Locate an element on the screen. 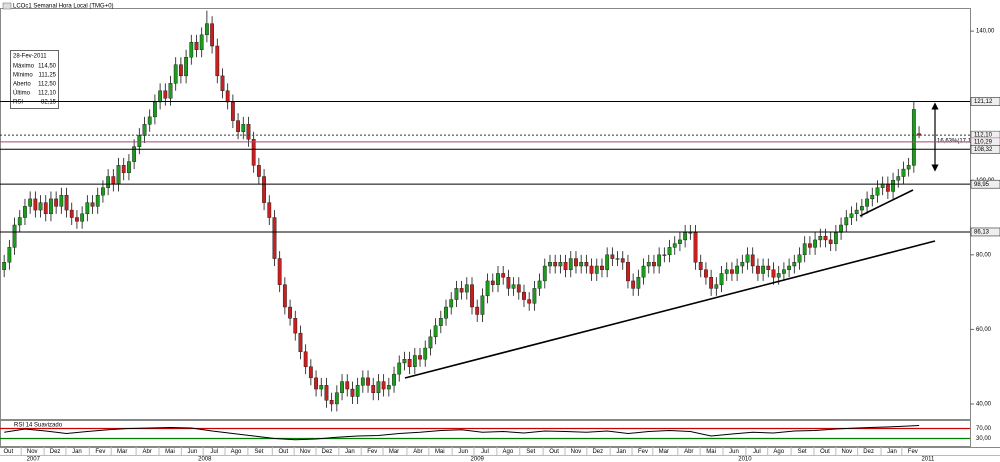  title-icon is located at coordinates (7, 6).